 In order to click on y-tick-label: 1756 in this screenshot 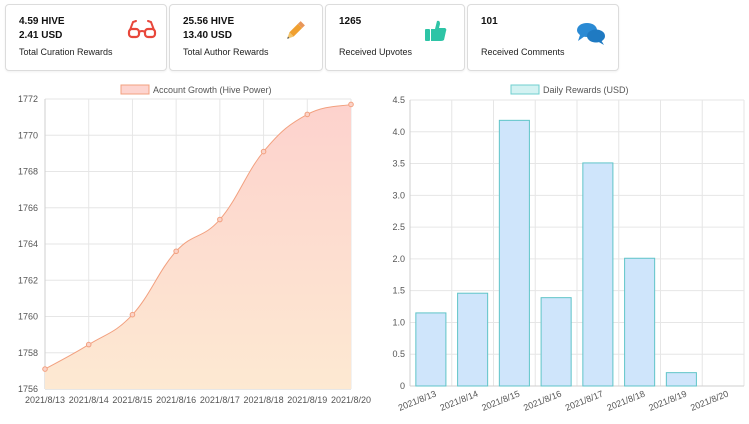, I will do `click(28, 389)`.